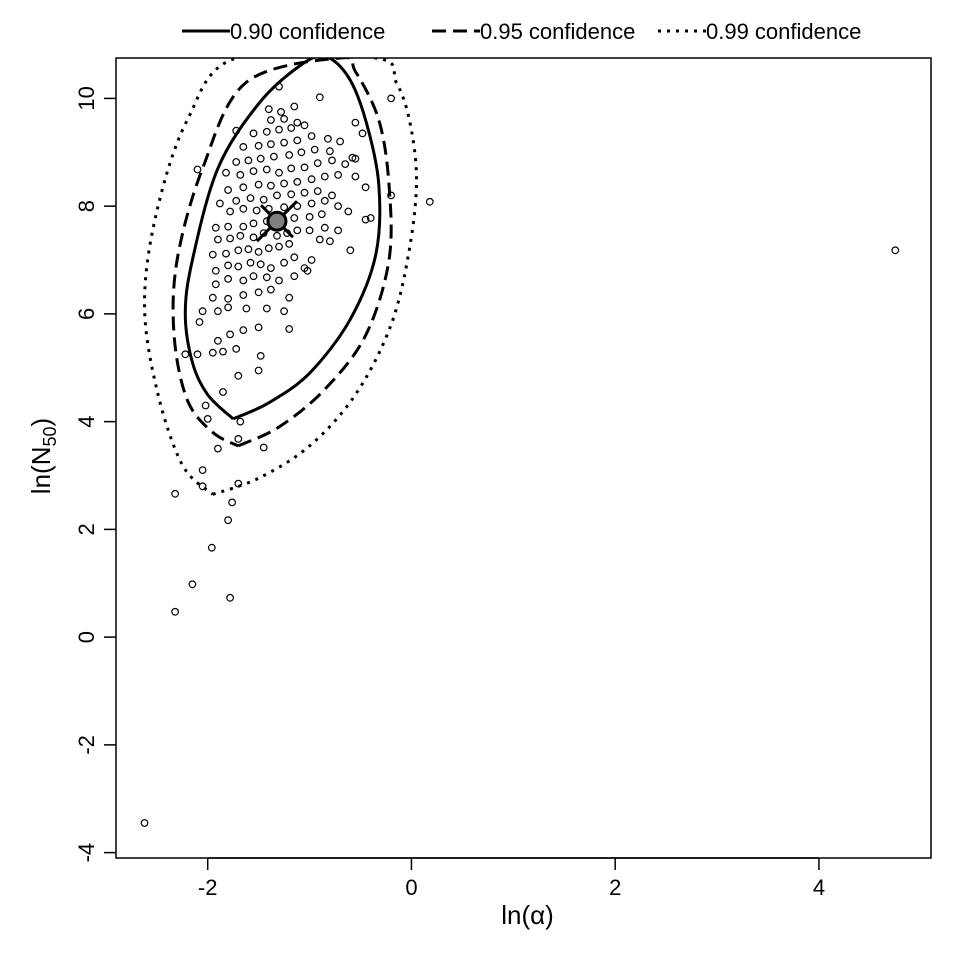 The width and height of the screenshot is (960, 960). Describe the element at coordinates (208, 887) in the screenshot. I see `x-tick-label: -2` at that location.